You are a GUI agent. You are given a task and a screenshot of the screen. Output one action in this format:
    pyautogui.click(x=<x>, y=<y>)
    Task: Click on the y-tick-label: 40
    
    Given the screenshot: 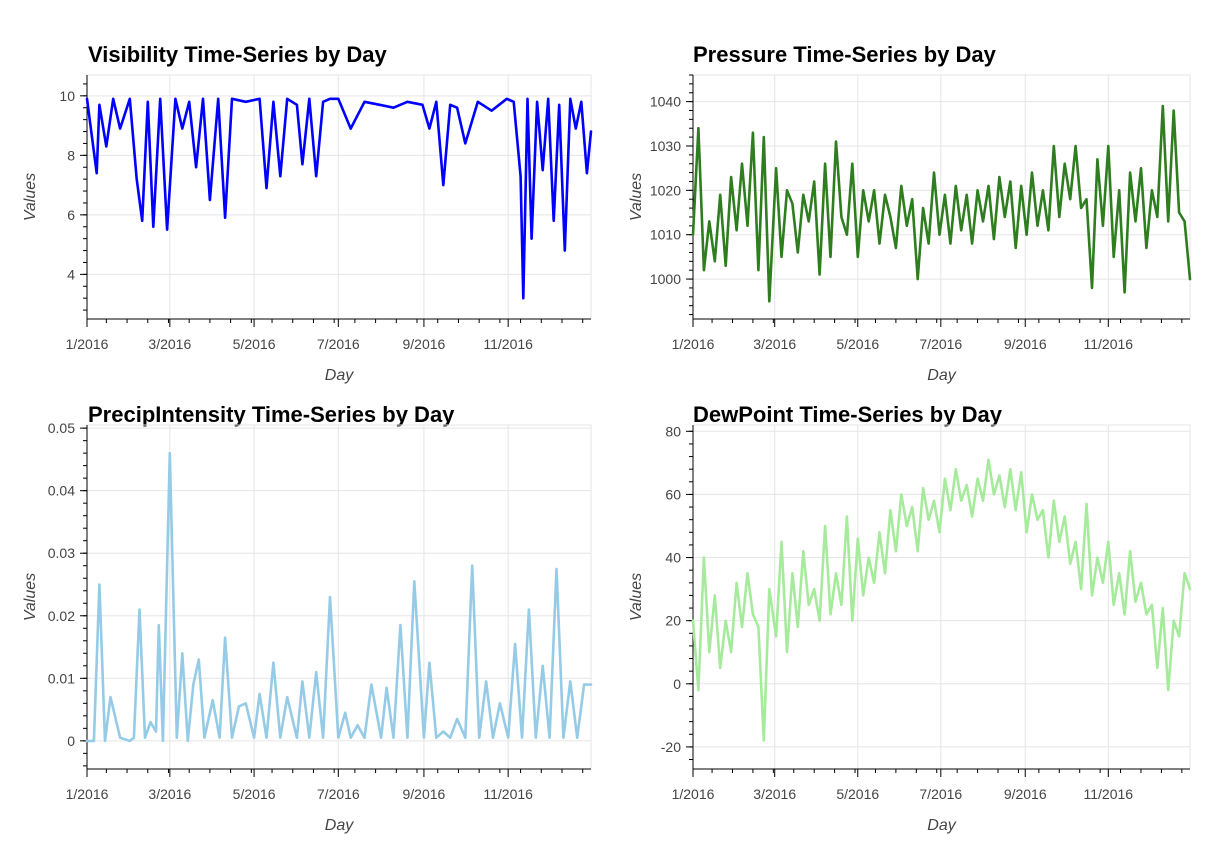 What is the action you would take?
    pyautogui.click(x=673, y=558)
    